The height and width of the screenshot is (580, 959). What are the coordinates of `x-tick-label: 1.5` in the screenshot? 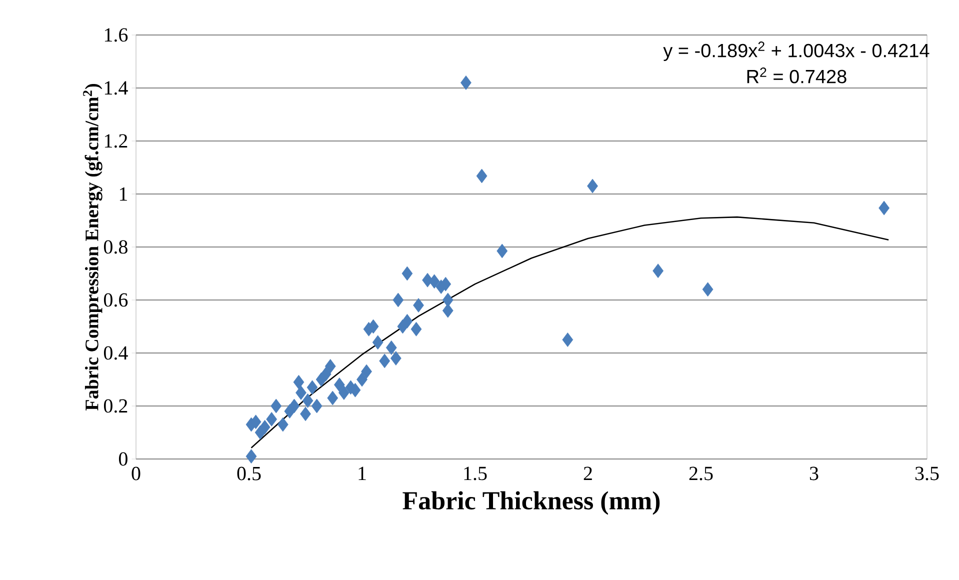 It's located at (475, 473).